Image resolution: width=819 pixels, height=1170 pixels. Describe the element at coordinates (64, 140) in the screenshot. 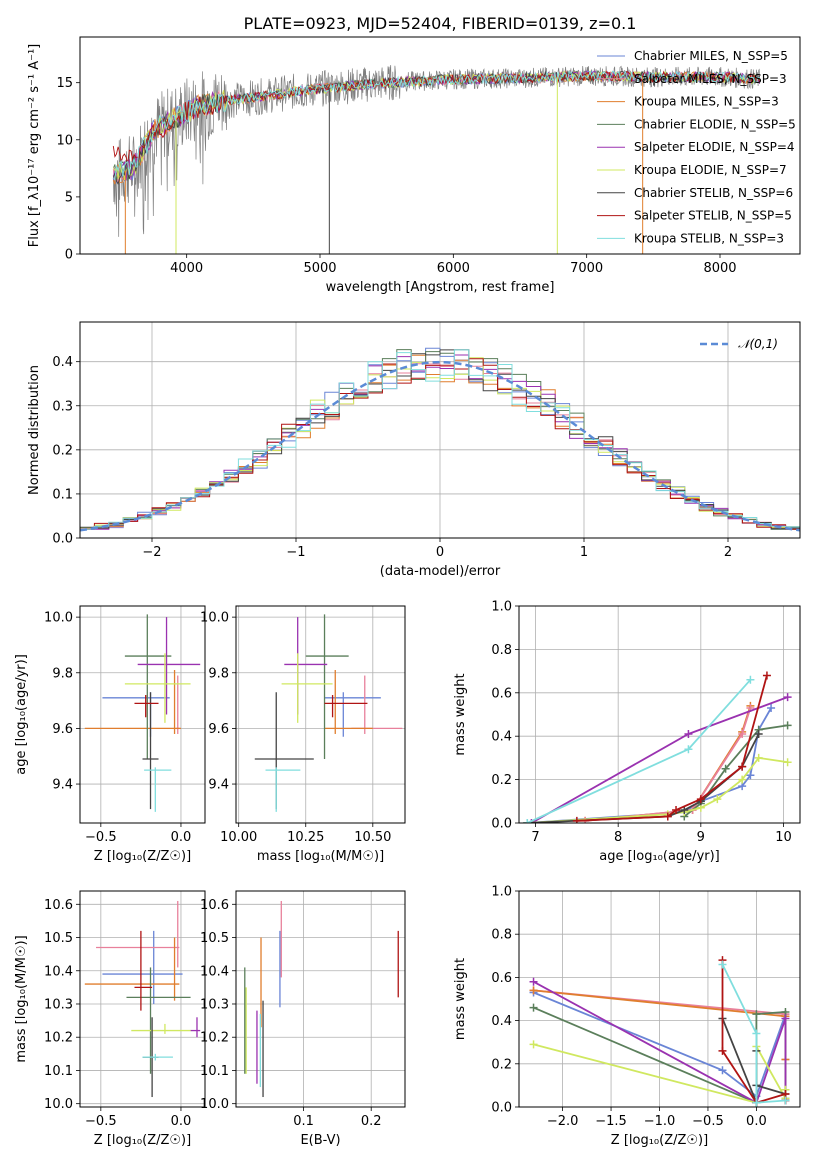

I see `y-tick-label: 10` at that location.